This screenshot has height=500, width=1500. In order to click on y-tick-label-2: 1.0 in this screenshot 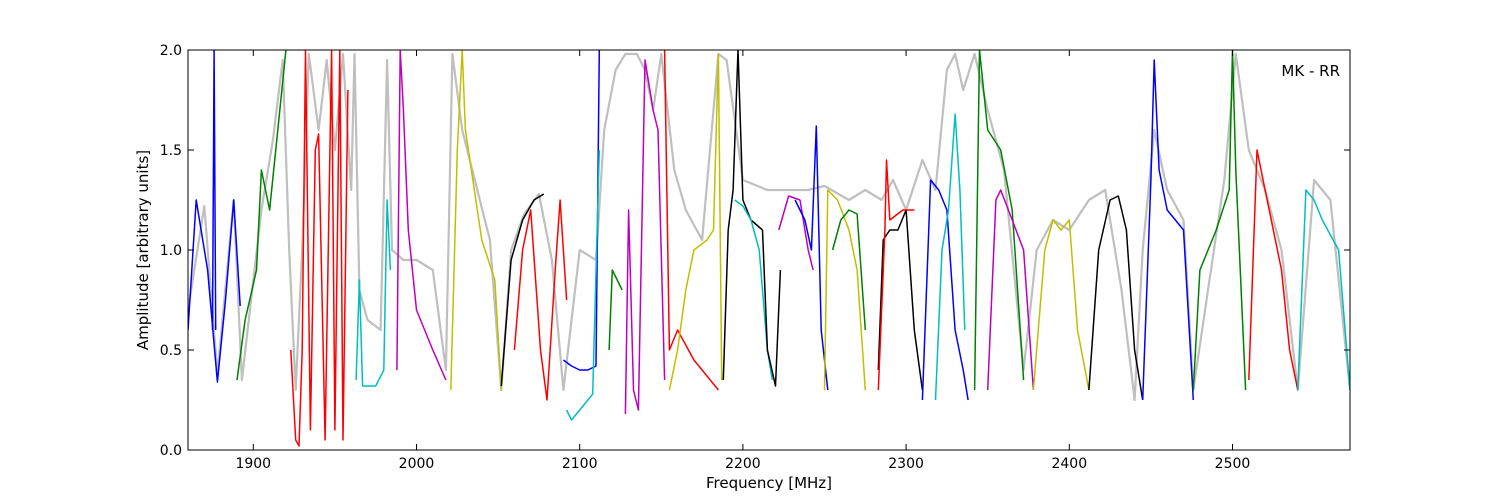, I will do `click(171, 251)`.